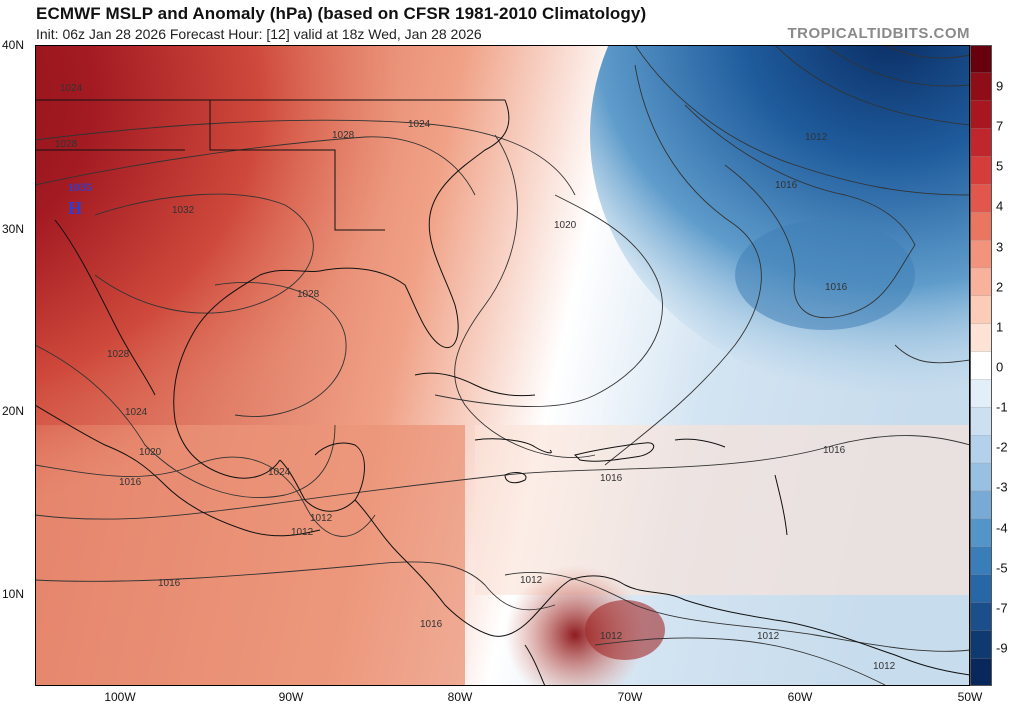  I want to click on colorbar-label: -9, so click(1002, 648).